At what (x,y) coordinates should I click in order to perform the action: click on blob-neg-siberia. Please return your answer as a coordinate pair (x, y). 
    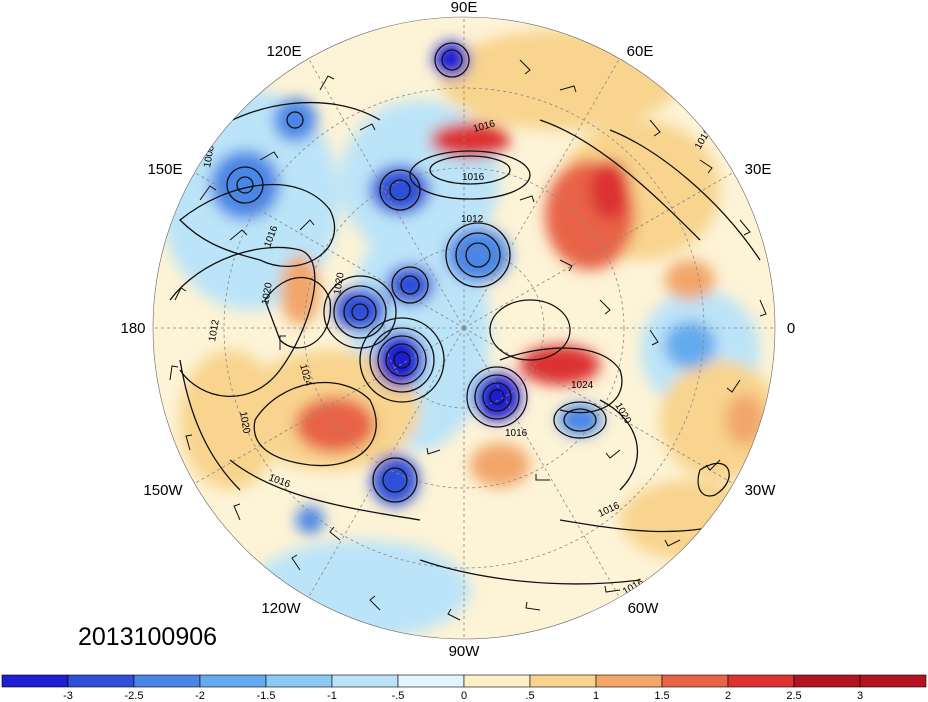
    Looking at the image, I should click on (245, 185).